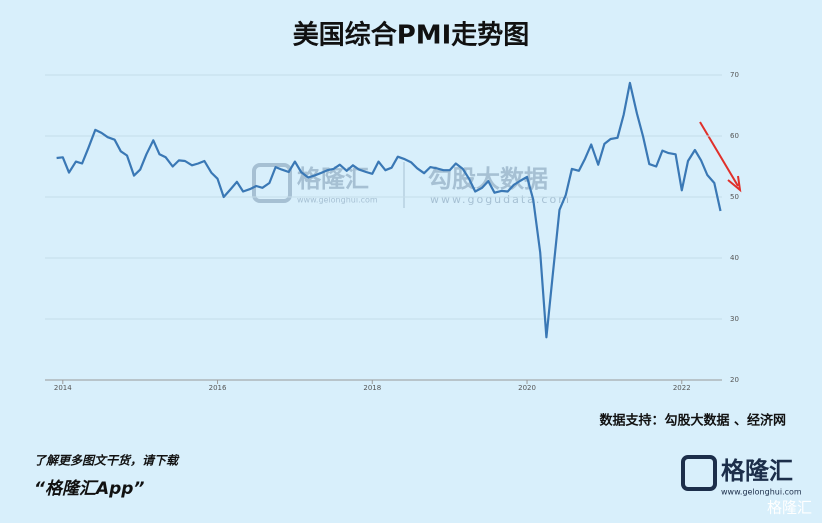 Image resolution: width=822 pixels, height=523 pixels. What do you see at coordinates (699, 473) in the screenshot?
I see `footer-logo-icon` at bounding box center [699, 473].